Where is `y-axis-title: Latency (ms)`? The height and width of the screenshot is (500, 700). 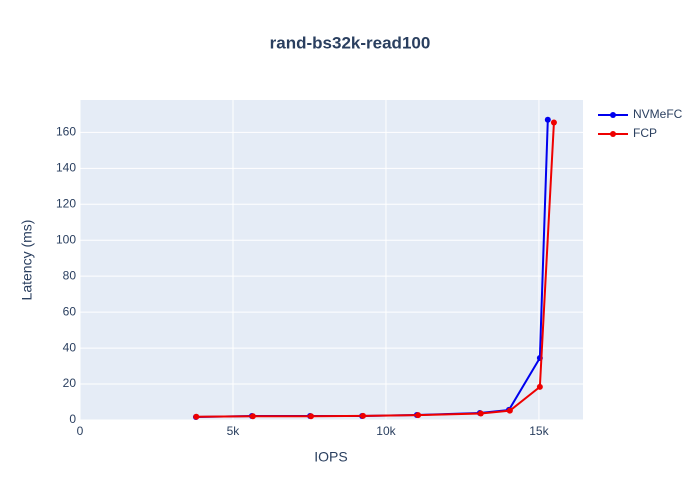 y-axis-title: Latency (ms) is located at coordinates (27, 260).